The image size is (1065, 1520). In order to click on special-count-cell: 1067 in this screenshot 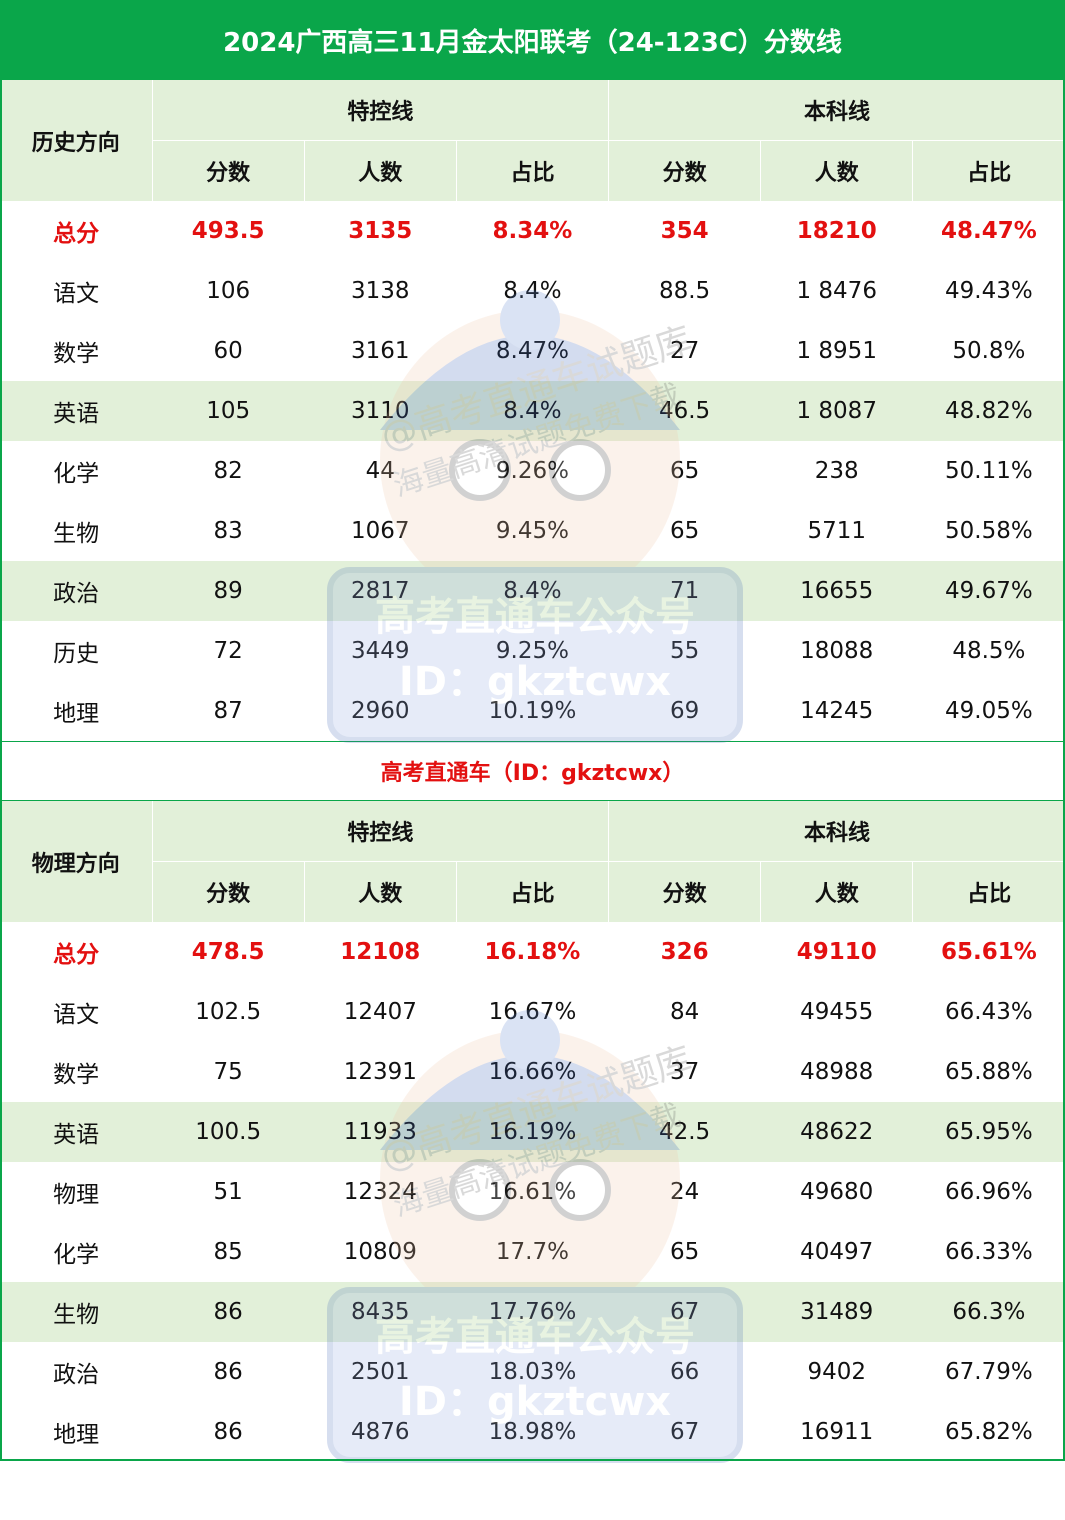, I will do `click(380, 531)`.